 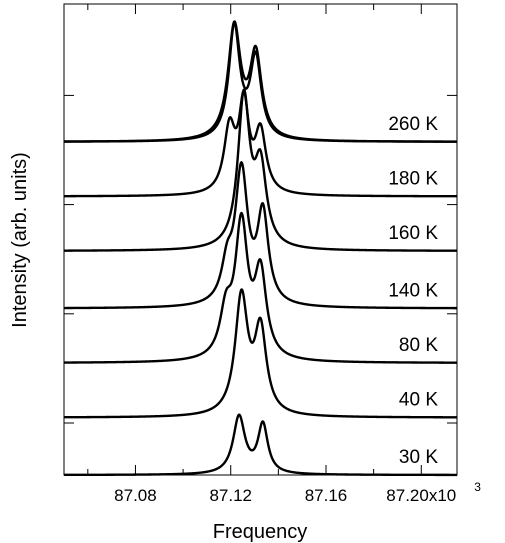 What do you see at coordinates (20, 240) in the screenshot?
I see `y-axis-title: Intensity (arb. units)` at bounding box center [20, 240].